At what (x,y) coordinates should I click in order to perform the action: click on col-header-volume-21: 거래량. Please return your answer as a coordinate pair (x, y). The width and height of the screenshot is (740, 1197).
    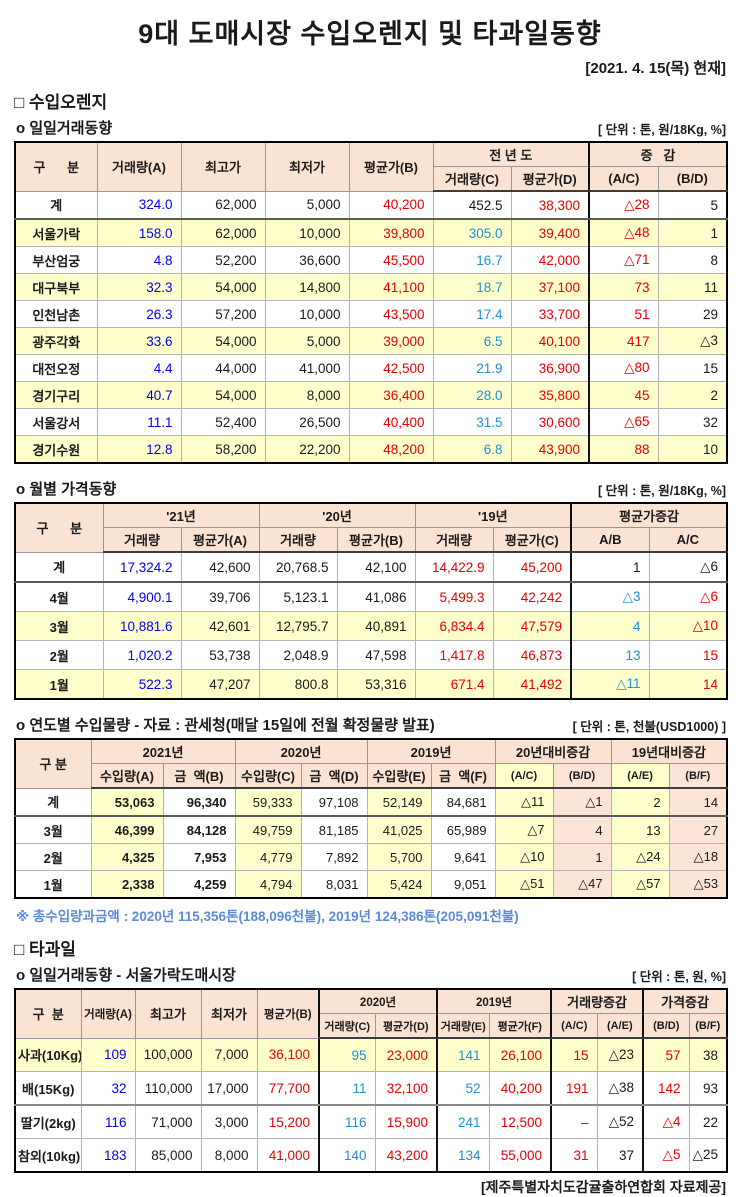
    Looking at the image, I should click on (142, 540).